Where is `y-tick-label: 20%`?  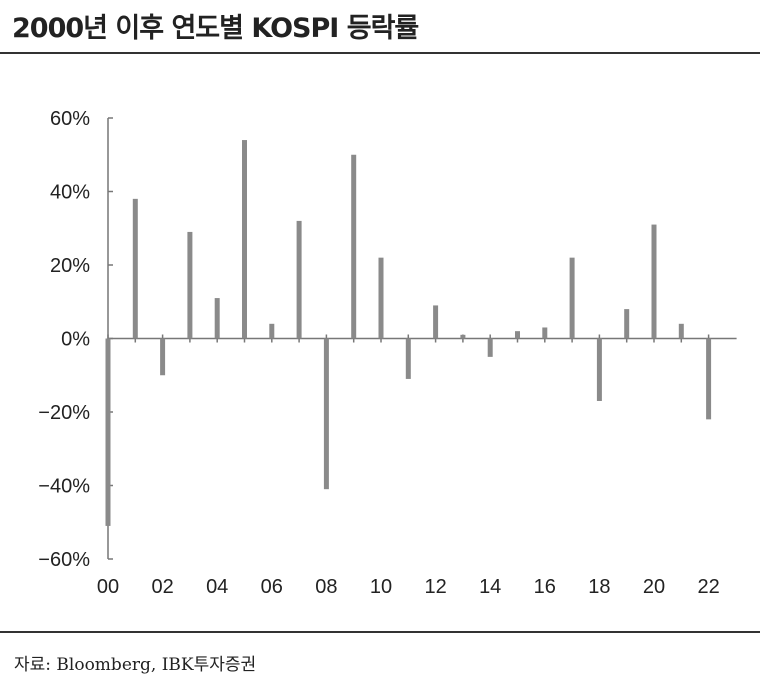
y-tick-label: 20% is located at coordinates (70, 266).